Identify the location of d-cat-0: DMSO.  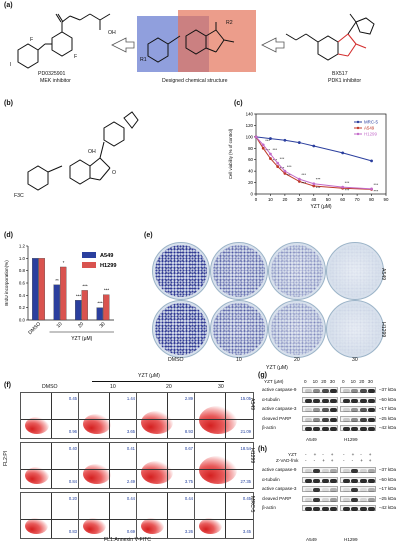
(34, 328).